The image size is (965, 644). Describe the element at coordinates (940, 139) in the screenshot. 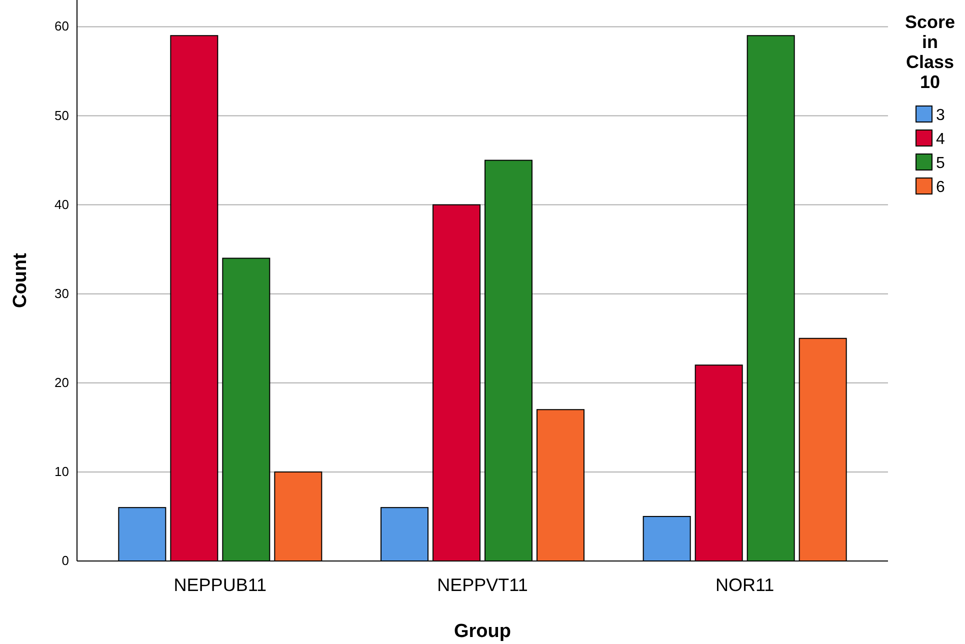

I see `legend-label: 4` at that location.